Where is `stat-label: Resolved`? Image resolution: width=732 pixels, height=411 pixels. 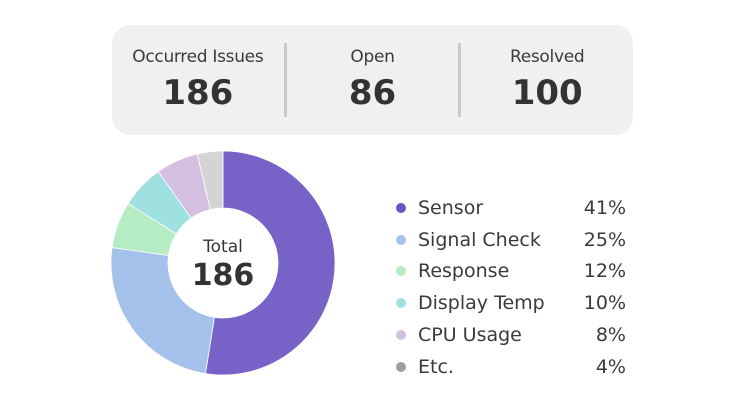
stat-label: Resolved is located at coordinates (547, 57).